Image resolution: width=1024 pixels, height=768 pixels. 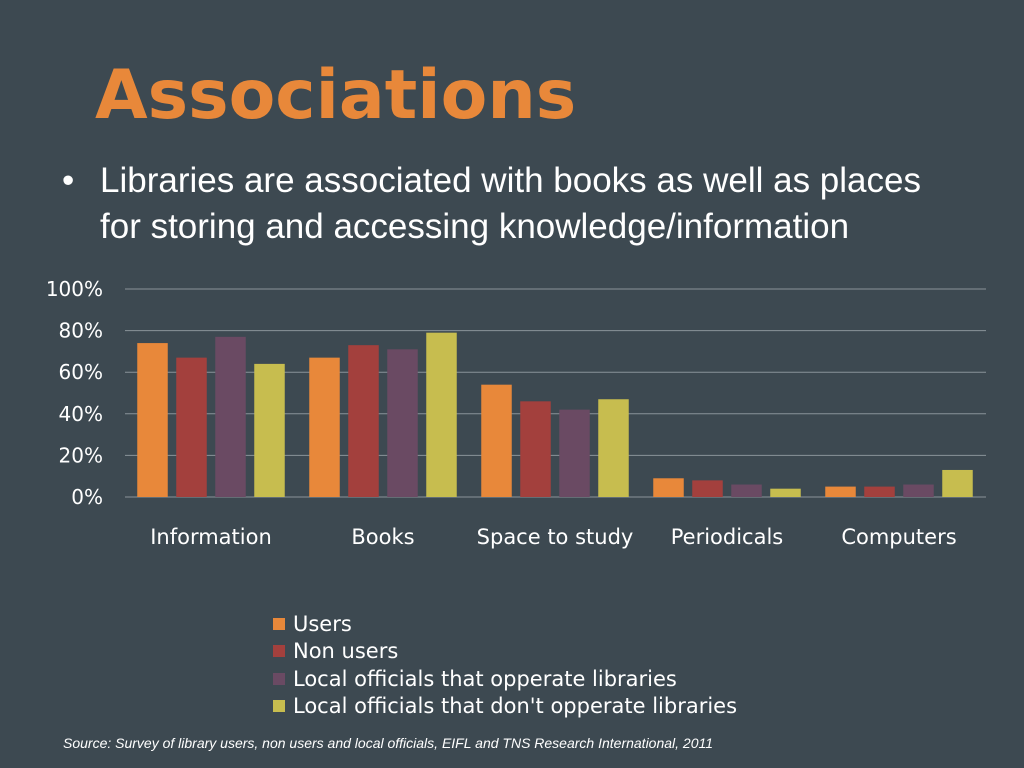 What do you see at coordinates (81, 414) in the screenshot?
I see `y-tick-label: 40%` at bounding box center [81, 414].